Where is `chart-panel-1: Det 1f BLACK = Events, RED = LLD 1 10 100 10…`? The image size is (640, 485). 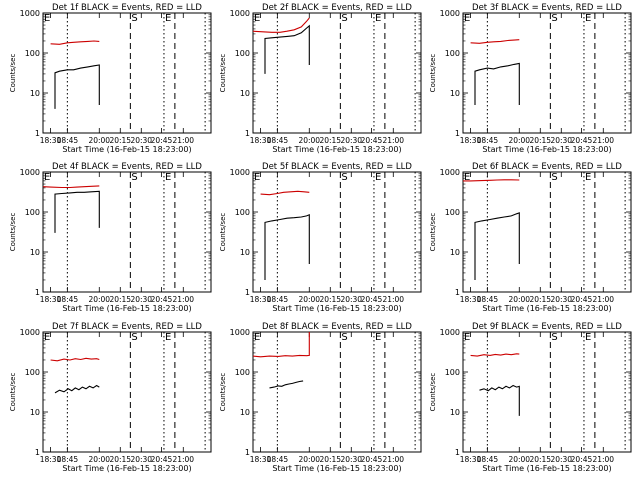 chart-panel-1: Det 1f BLACK = Events, RED = LLD 1 10 100 10… is located at coordinates (110, 78).